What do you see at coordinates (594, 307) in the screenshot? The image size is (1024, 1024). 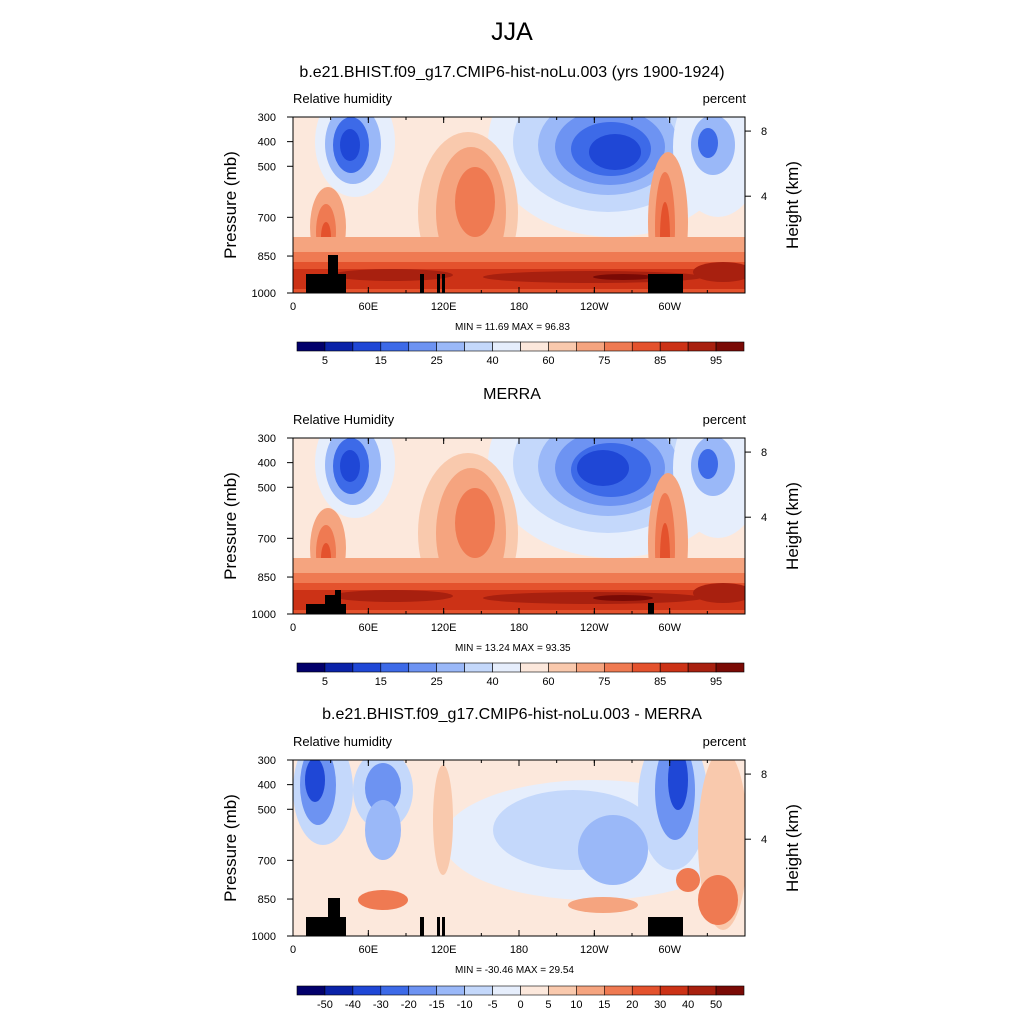 I see `x-tick-label: 120W` at bounding box center [594, 307].